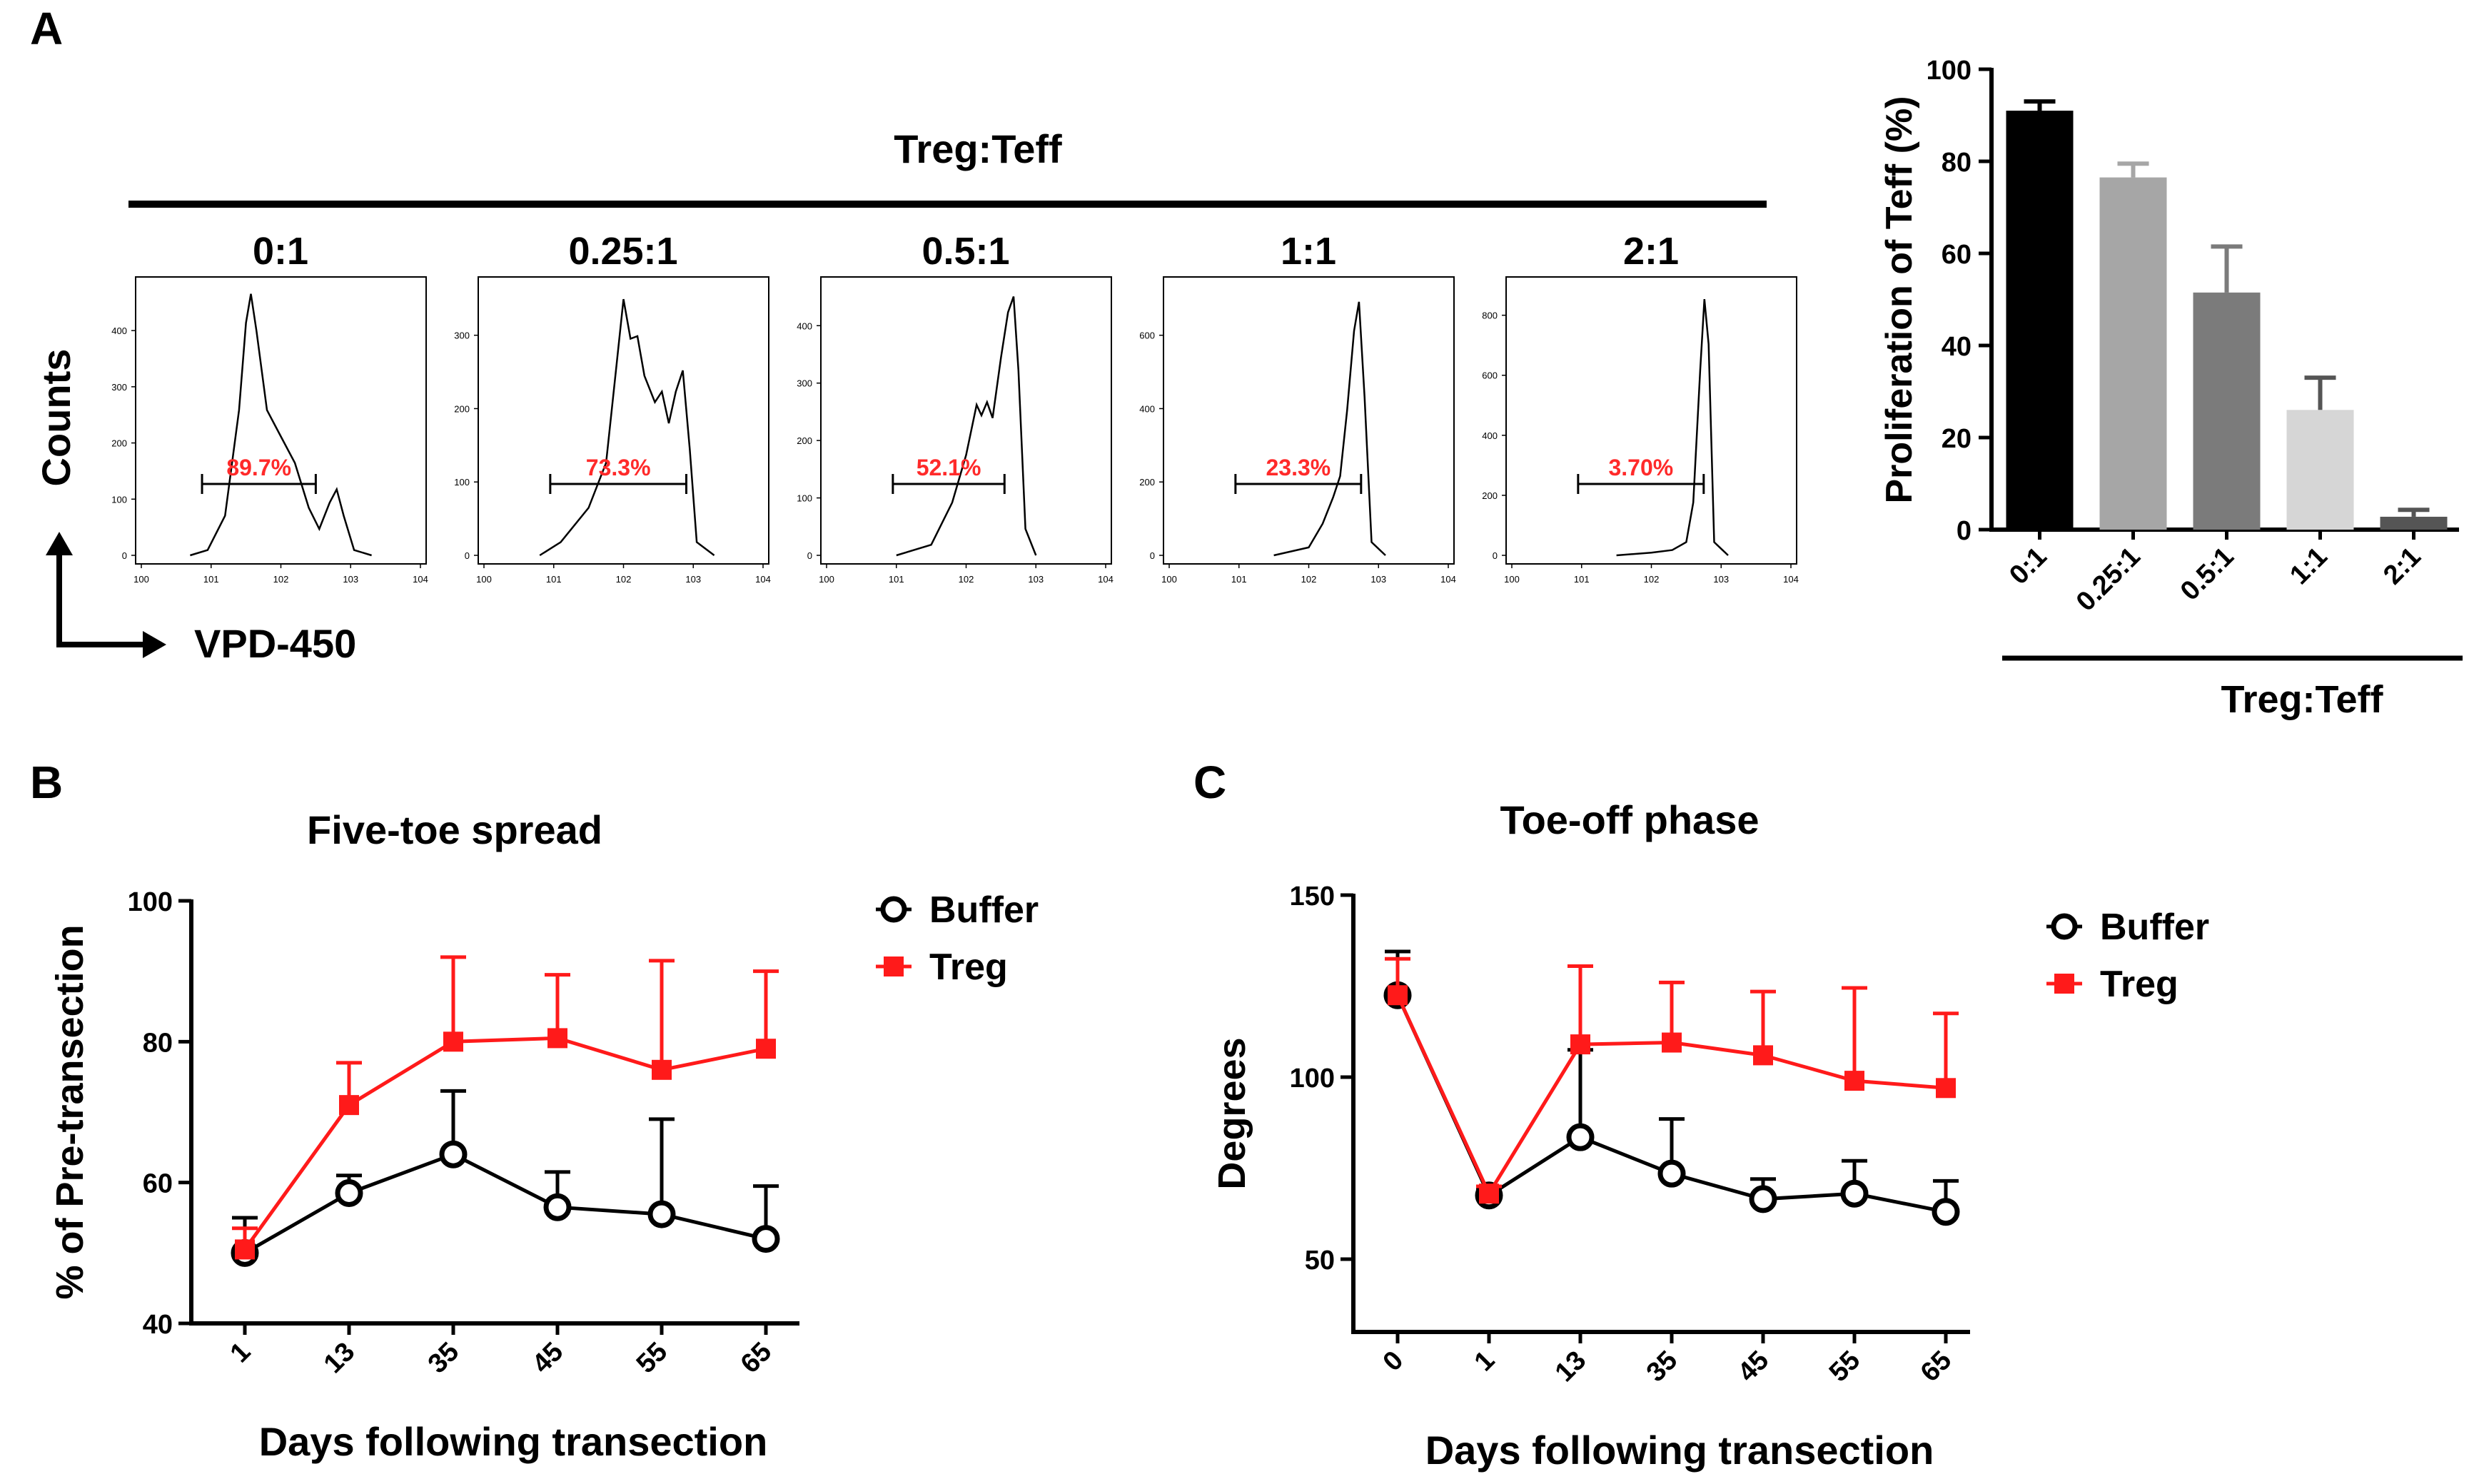  What do you see at coordinates (2029, 566) in the screenshot?
I see `bar-category-label: 0:1` at bounding box center [2029, 566].